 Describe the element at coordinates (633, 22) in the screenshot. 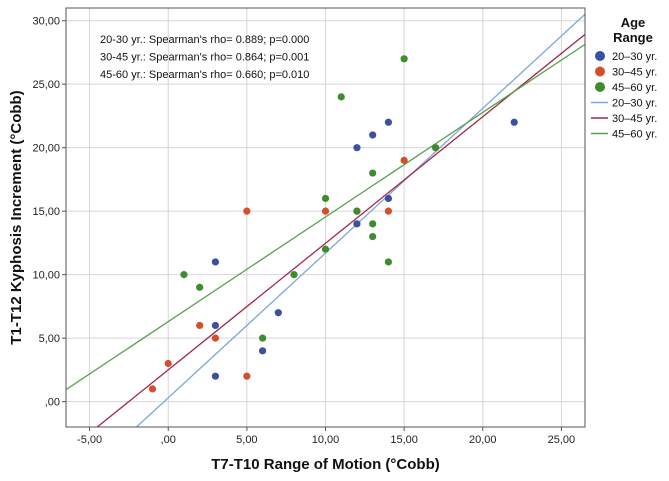

I see `legend-title-line-1: Age` at that location.